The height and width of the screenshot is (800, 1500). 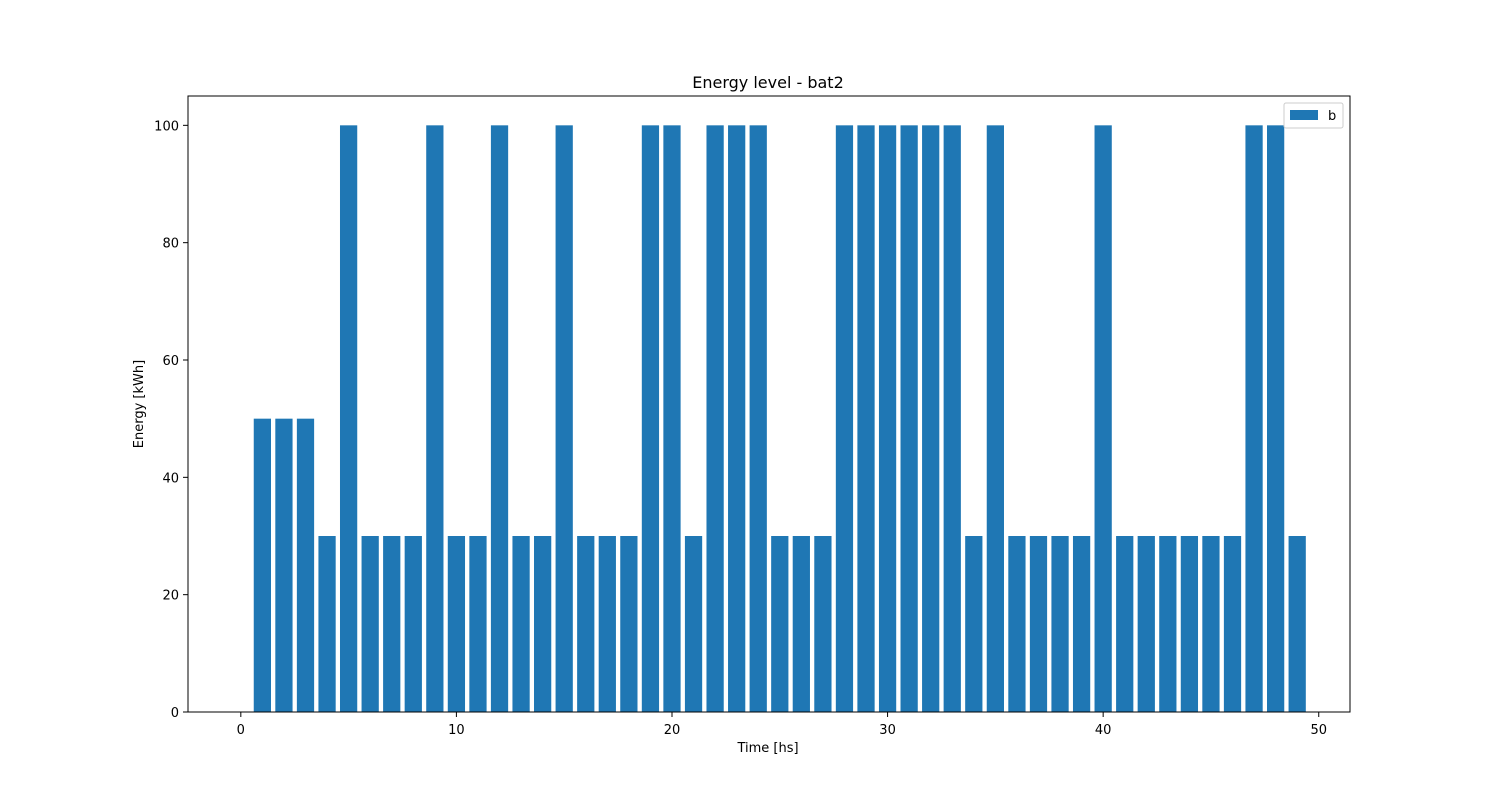 I want to click on legend: b, so click(x=1313, y=115).